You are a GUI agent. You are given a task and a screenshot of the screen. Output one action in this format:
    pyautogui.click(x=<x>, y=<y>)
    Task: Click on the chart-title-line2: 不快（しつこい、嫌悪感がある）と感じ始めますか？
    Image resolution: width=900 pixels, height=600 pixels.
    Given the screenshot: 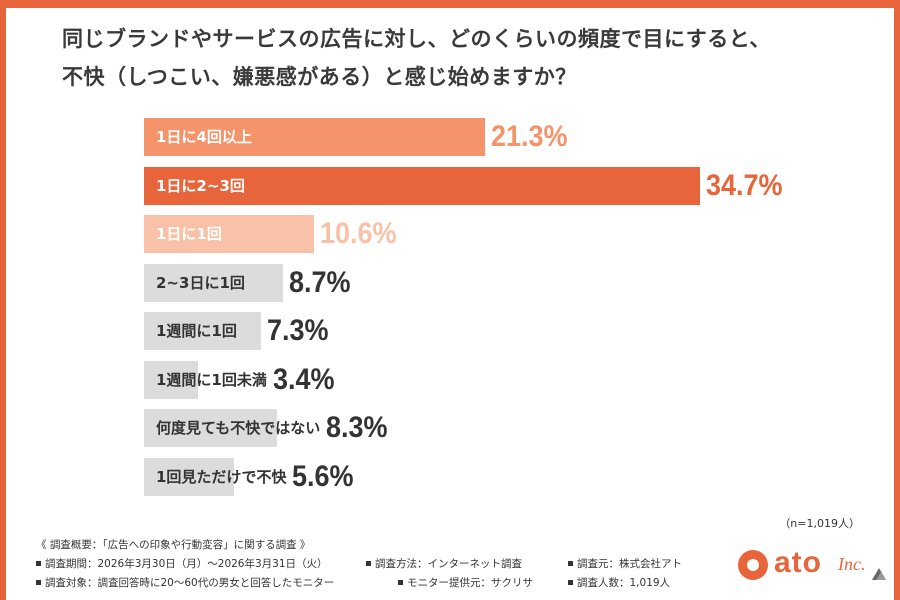 What is the action you would take?
    pyautogui.click(x=319, y=77)
    